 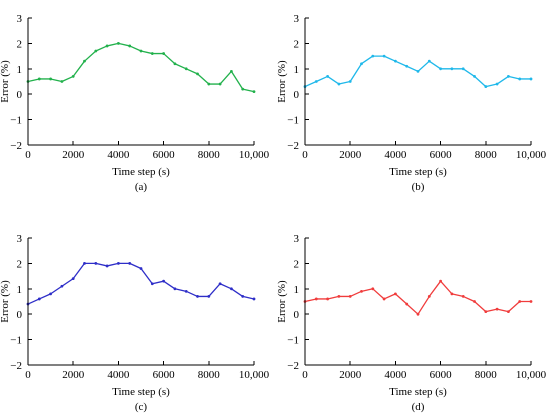 I want to click on panel-caption: (c), so click(x=141, y=407).